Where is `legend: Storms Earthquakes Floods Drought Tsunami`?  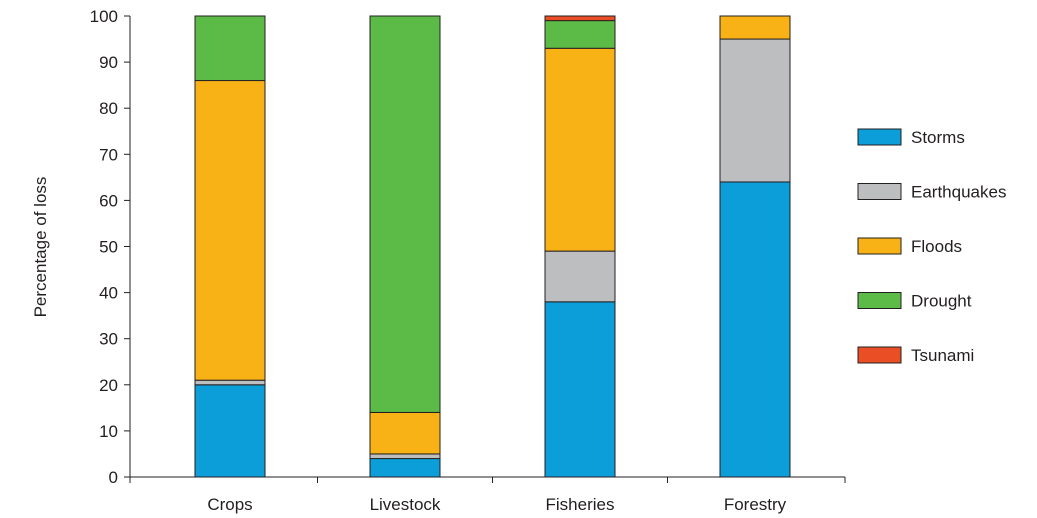 legend: Storms Earthquakes Floods Drought Tsunami is located at coordinates (931, 246).